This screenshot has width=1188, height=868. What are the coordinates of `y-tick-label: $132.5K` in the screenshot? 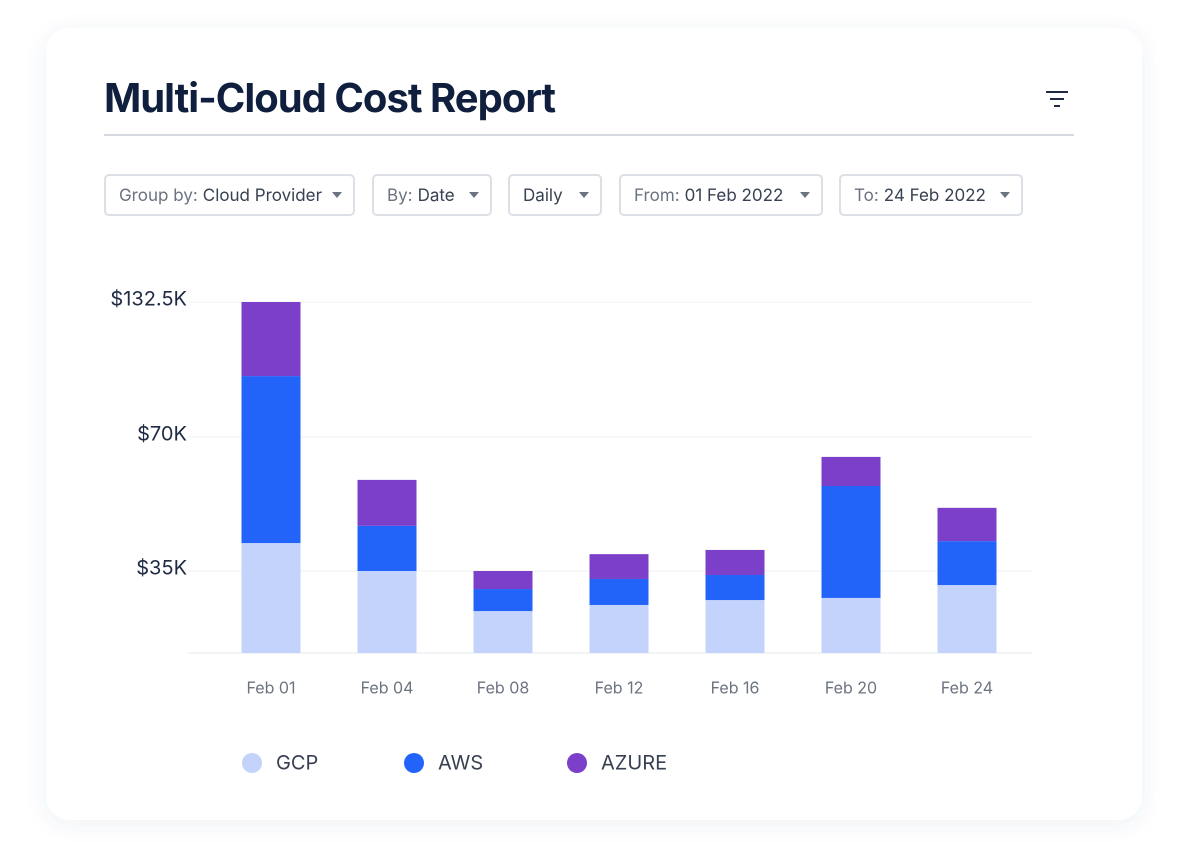 It's located at (148, 298).